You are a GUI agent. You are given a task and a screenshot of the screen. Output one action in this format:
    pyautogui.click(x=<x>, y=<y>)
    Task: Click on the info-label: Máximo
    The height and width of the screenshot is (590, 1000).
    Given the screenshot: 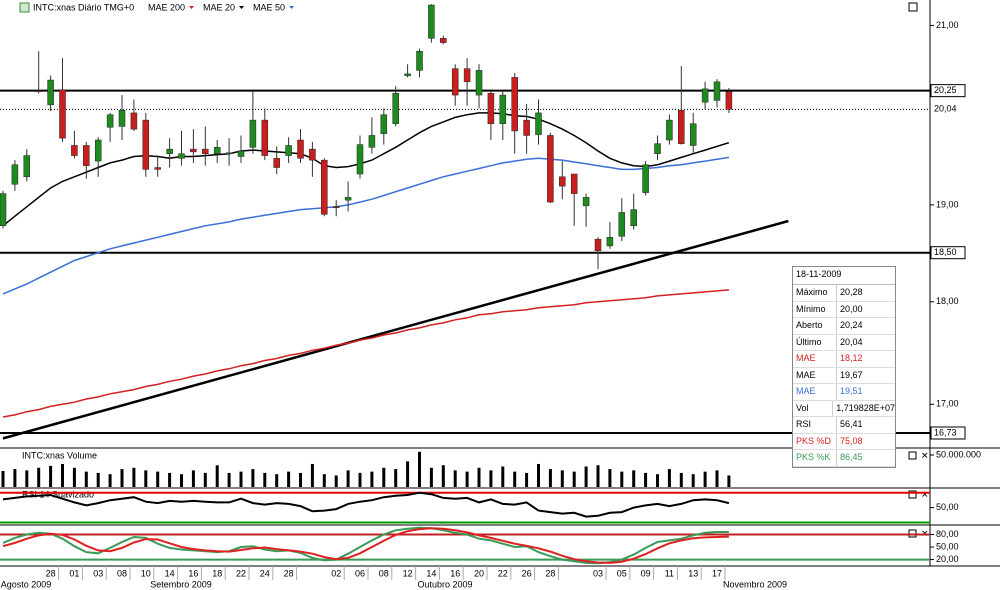 What is the action you would take?
    pyautogui.click(x=815, y=293)
    